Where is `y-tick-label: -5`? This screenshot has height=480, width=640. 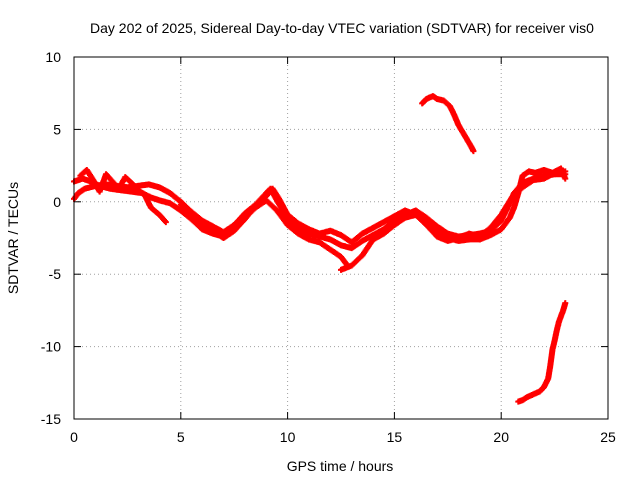 y-tick-label: -5 is located at coordinates (55, 274).